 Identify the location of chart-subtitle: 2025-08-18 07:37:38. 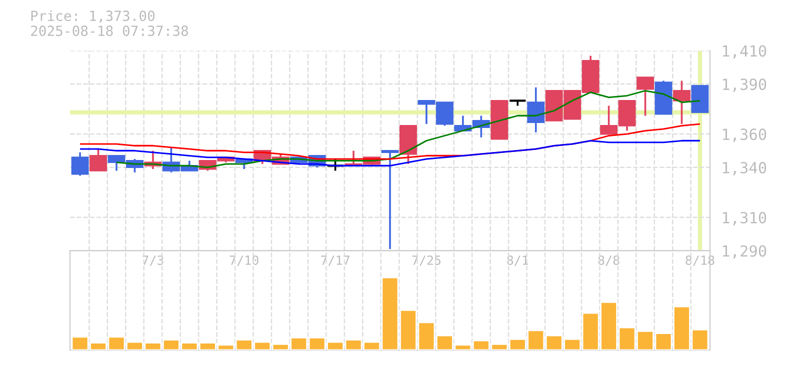
(109, 31).